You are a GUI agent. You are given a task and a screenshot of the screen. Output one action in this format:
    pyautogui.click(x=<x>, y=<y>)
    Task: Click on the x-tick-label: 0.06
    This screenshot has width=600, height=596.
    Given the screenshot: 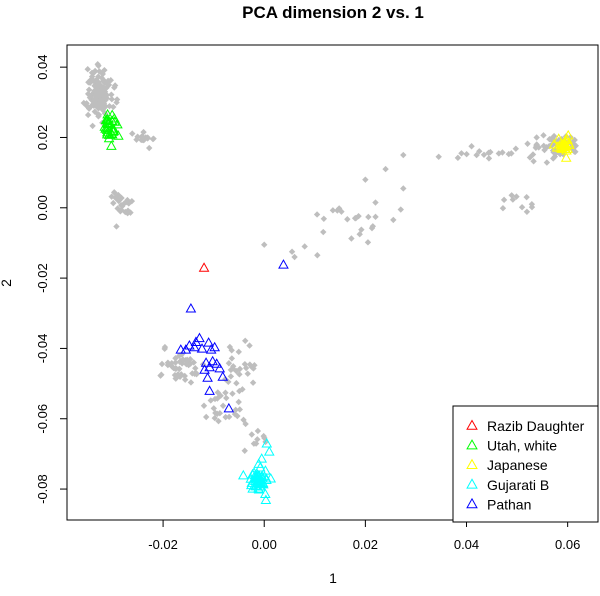 What is the action you would take?
    pyautogui.click(x=567, y=544)
    